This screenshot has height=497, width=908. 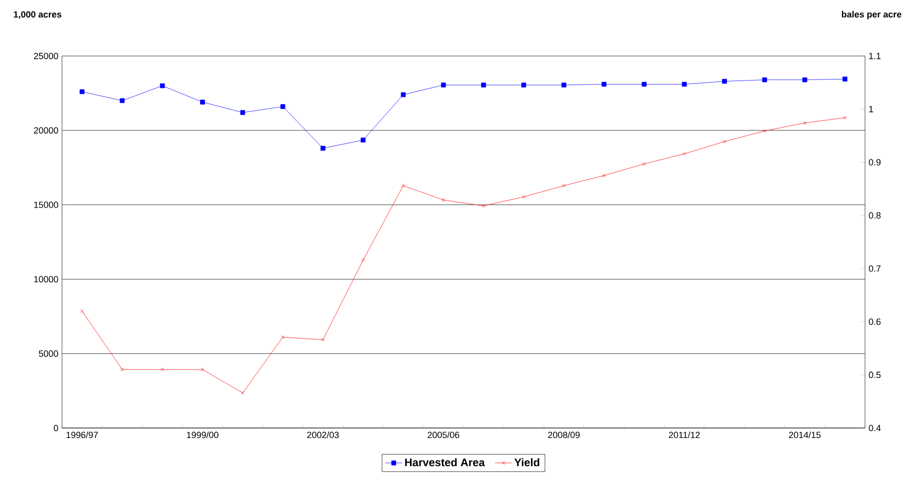 What do you see at coordinates (323, 435) in the screenshot?
I see `x-tick-label: 2002/03` at bounding box center [323, 435].